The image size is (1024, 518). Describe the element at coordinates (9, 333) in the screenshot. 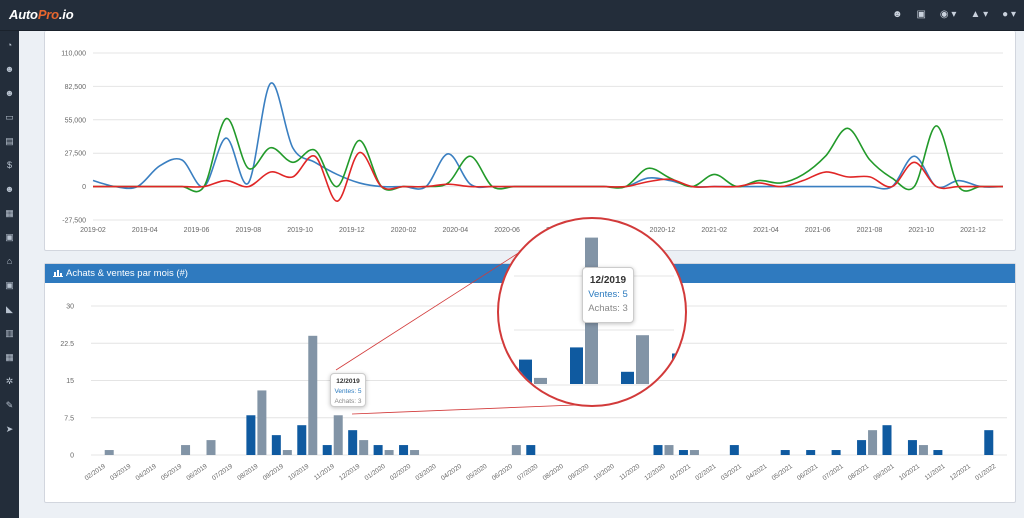

I see `bar-chart-icon: ▥` at that location.